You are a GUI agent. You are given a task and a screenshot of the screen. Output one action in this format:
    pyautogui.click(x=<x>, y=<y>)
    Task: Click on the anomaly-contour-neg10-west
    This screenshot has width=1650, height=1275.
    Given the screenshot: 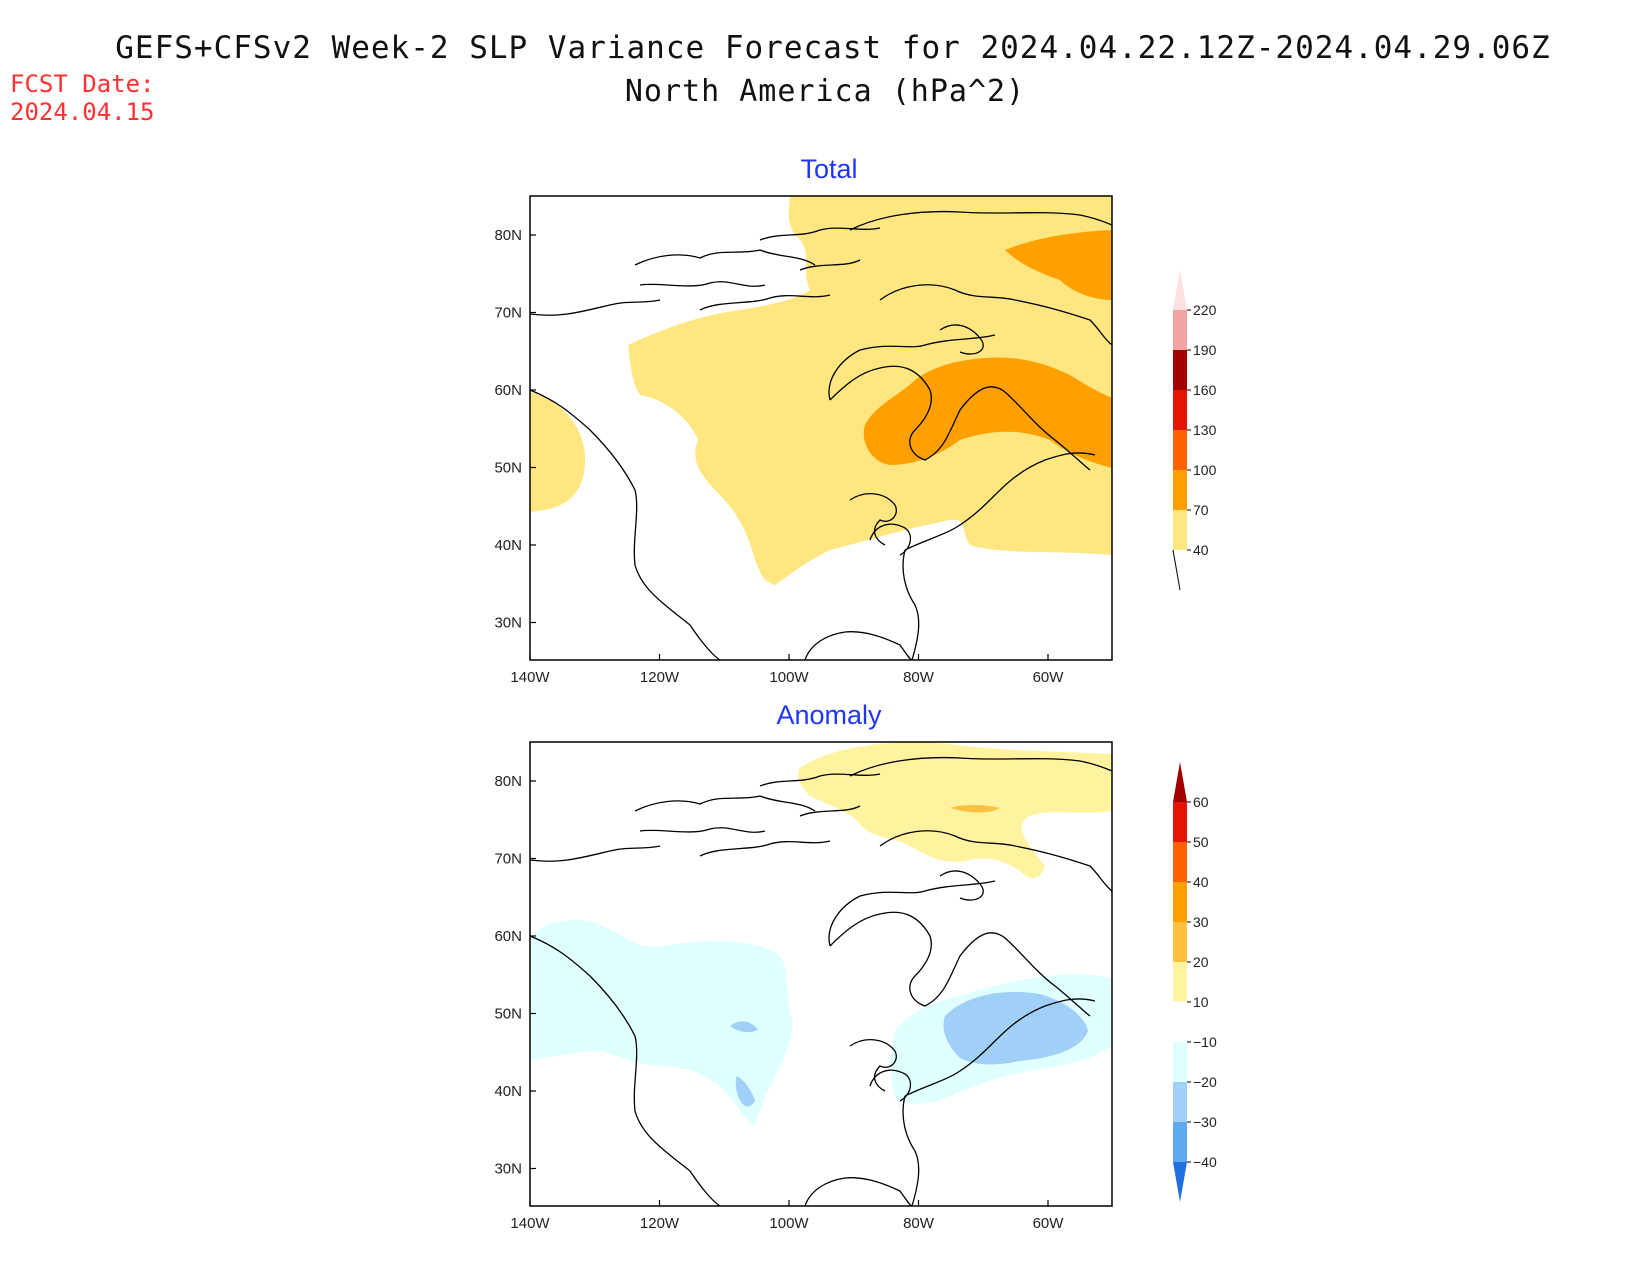 What is the action you would take?
    pyautogui.click(x=661, y=1022)
    